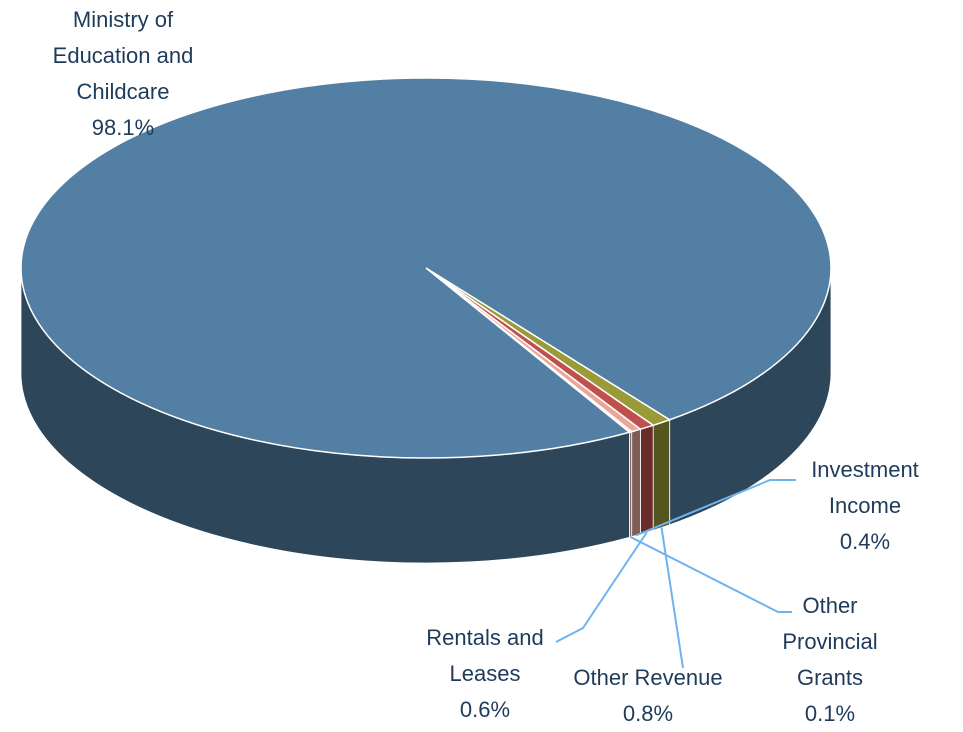 The height and width of the screenshot is (732, 963). Describe the element at coordinates (865, 487) in the screenshot. I see `category-label: Investment Income` at that location.